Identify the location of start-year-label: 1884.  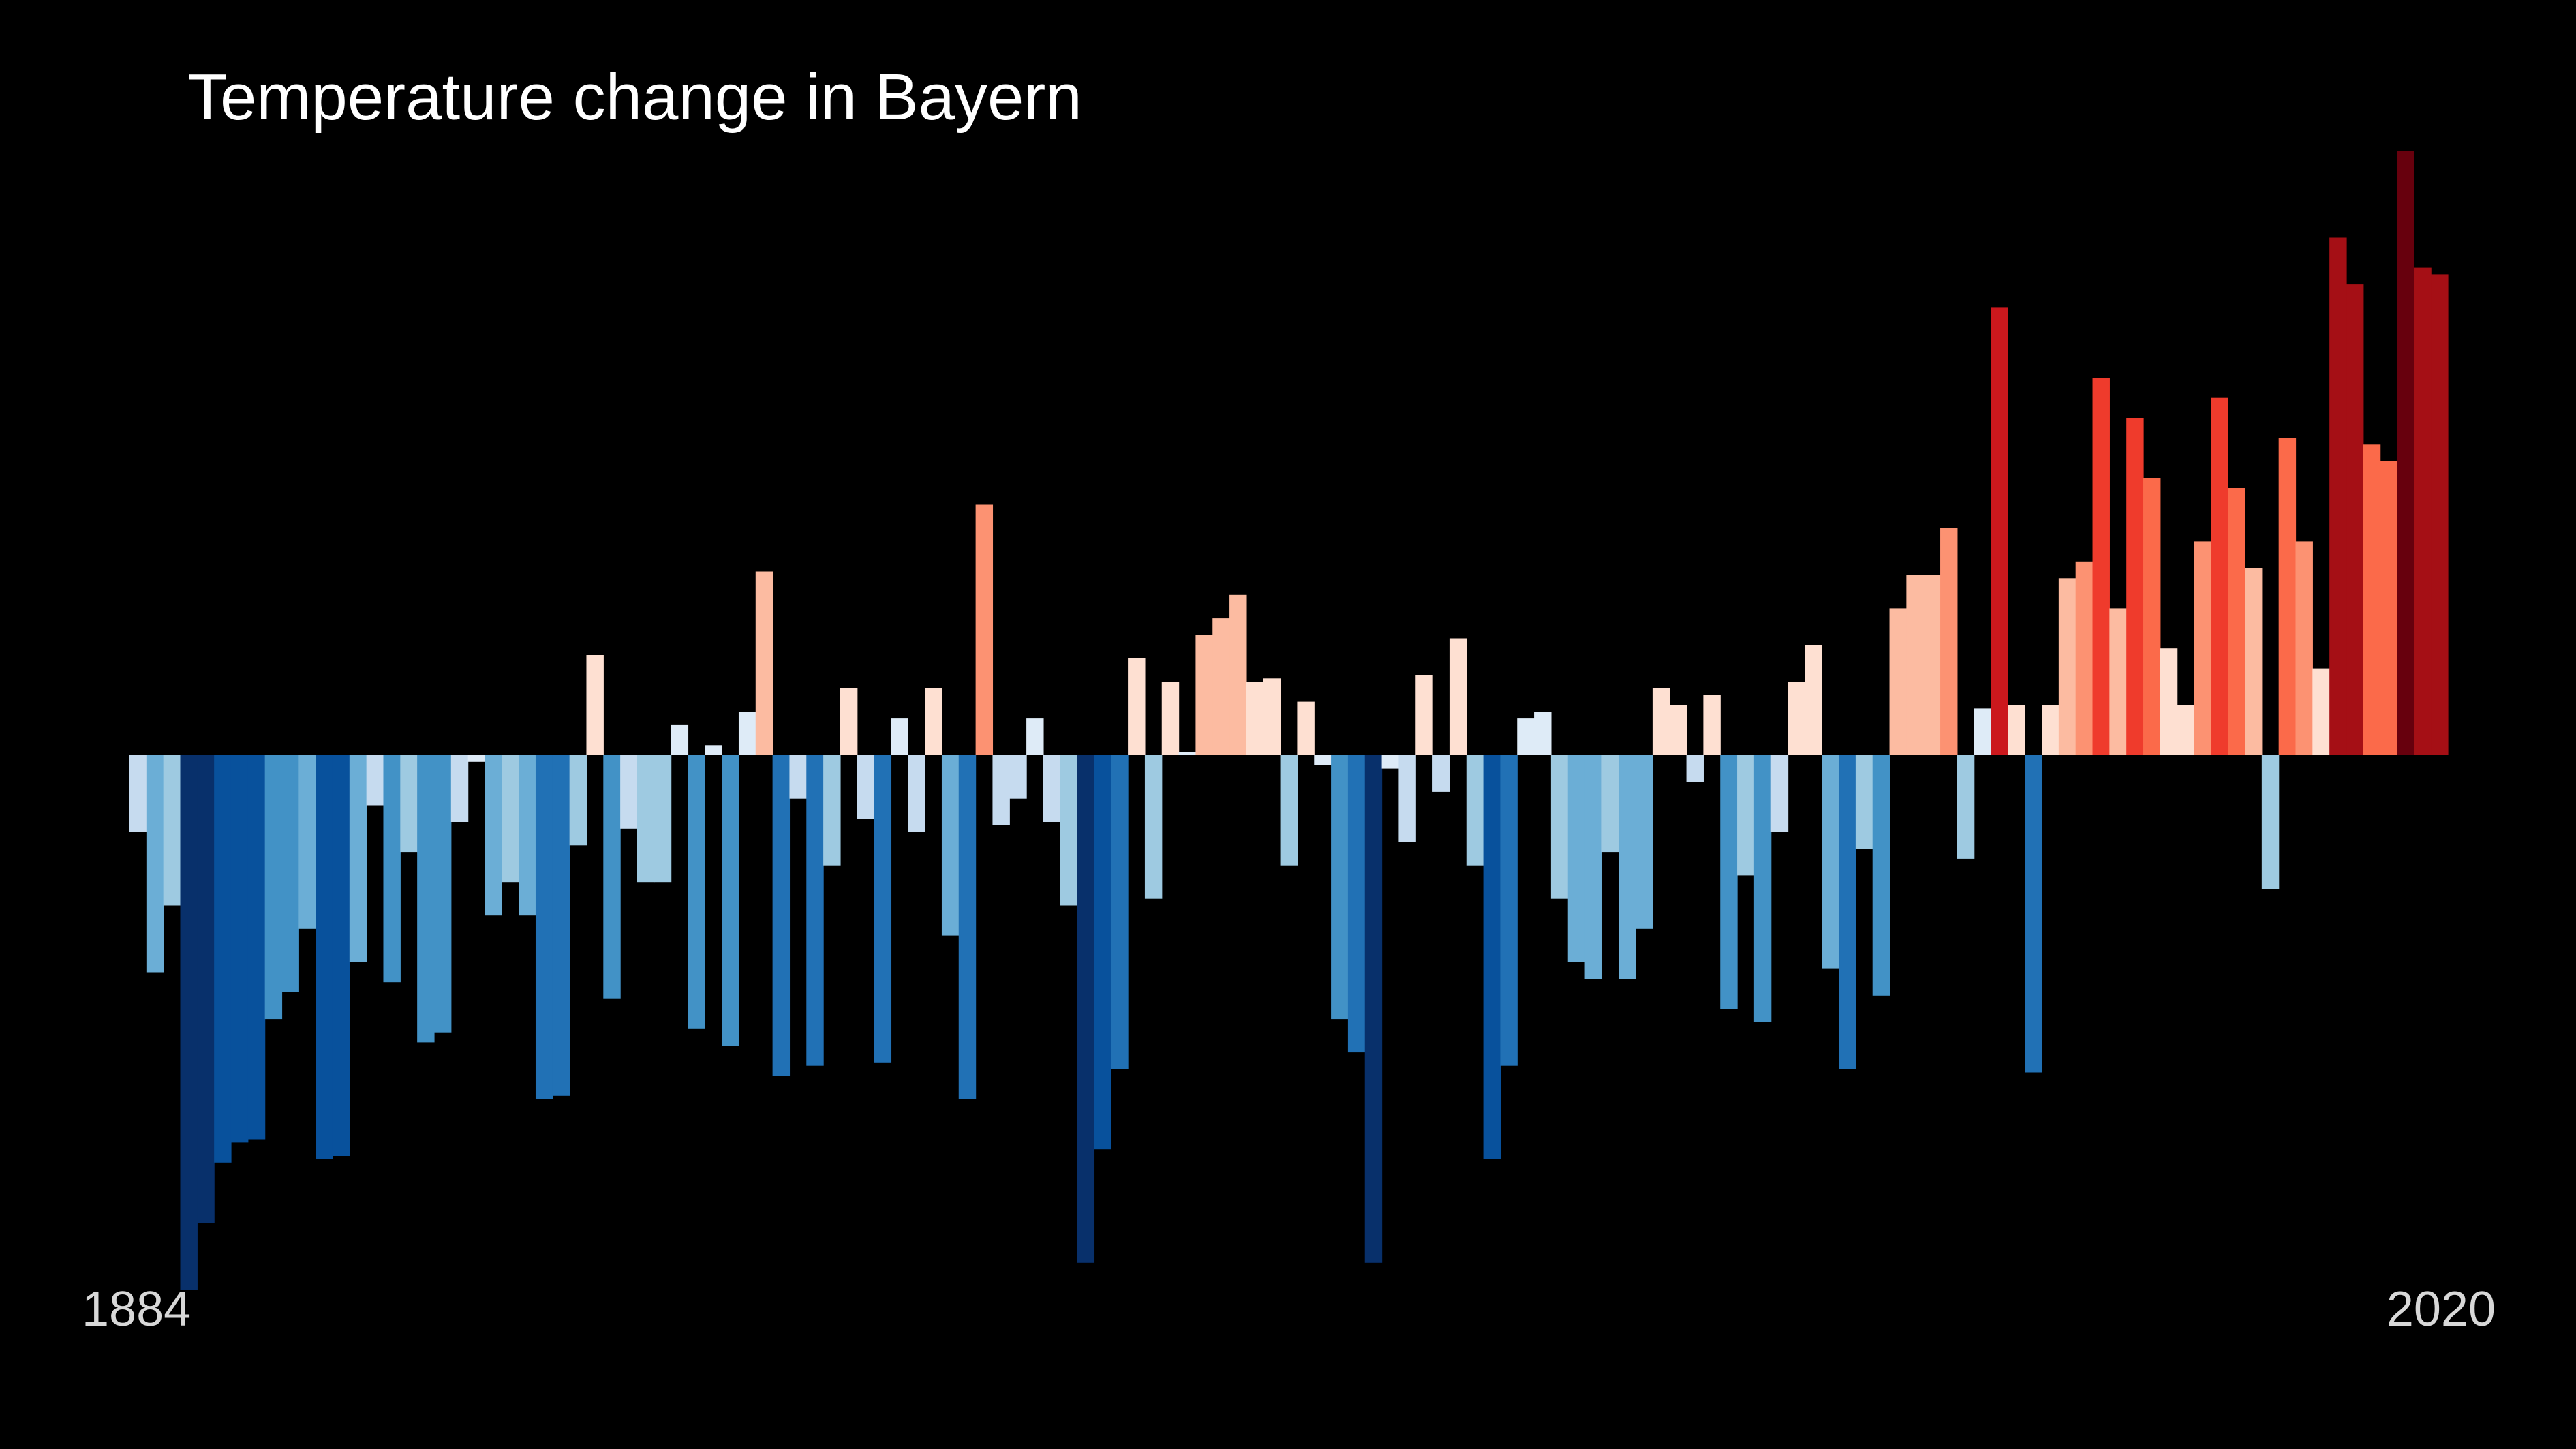
(136, 1309).